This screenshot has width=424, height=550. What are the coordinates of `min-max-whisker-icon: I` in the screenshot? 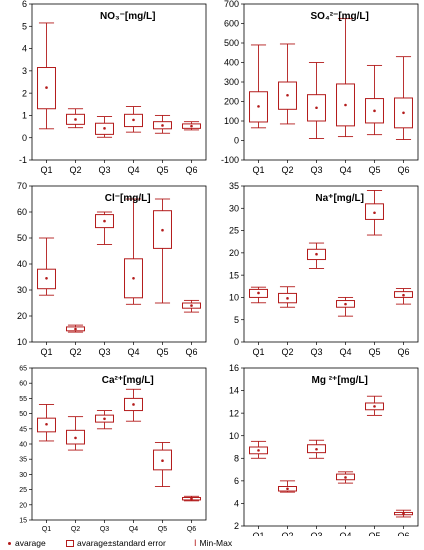 It's located at (195, 543).